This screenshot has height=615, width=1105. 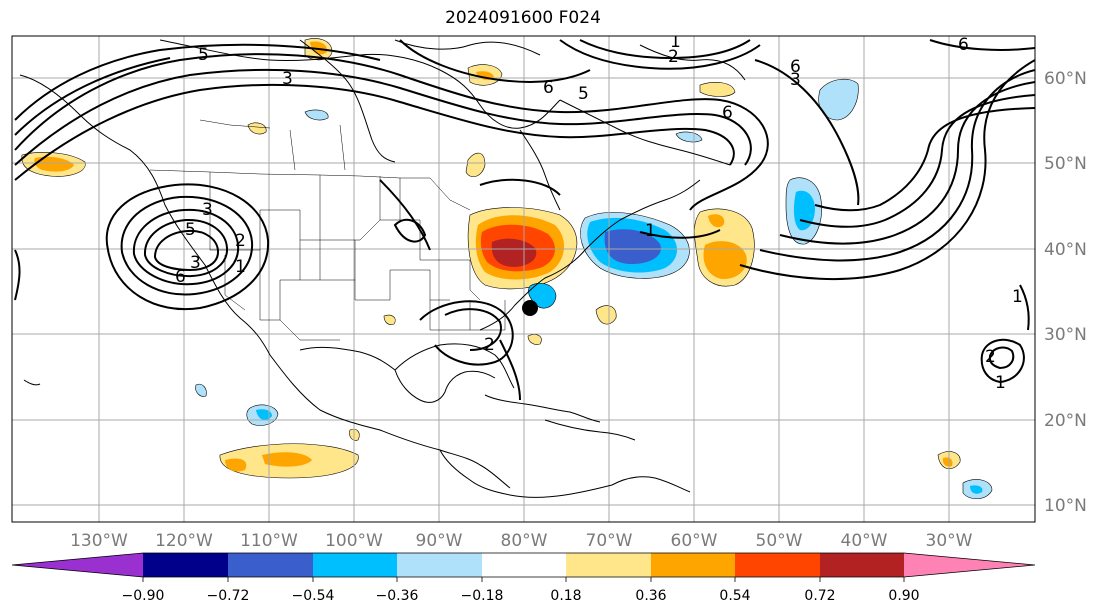 I want to click on lon-label: 80°W, so click(x=524, y=541).